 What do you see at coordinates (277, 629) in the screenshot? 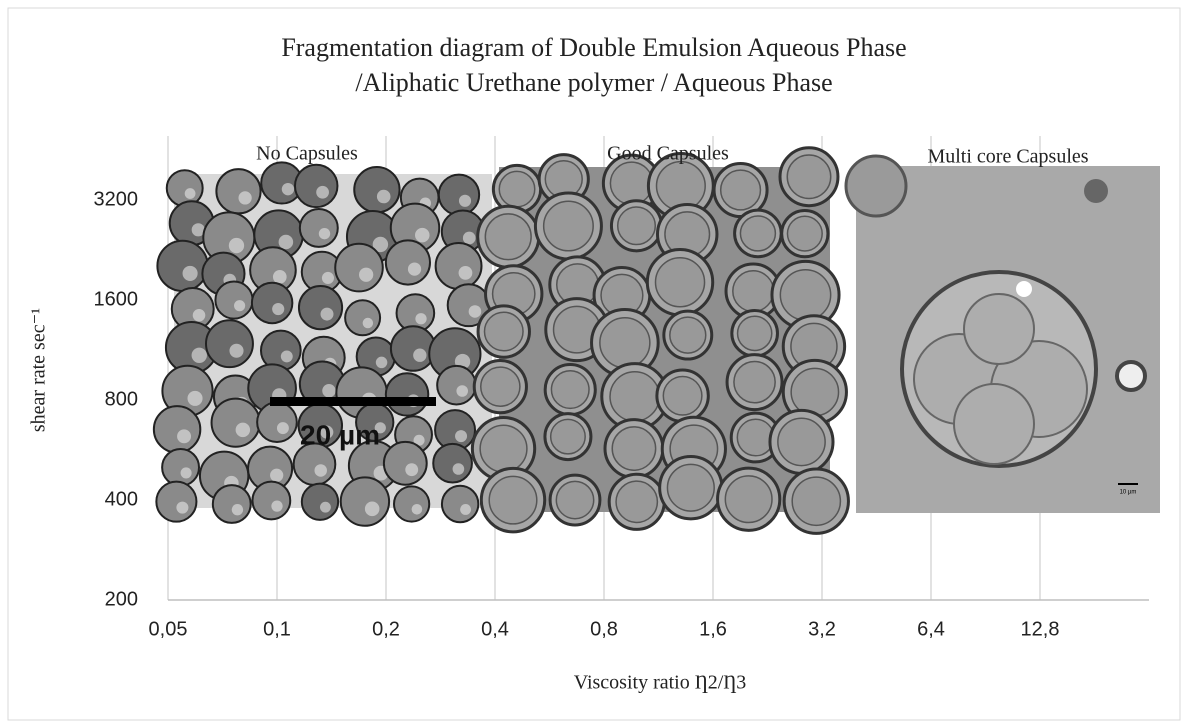
I see `x-tick-label: 0,1` at bounding box center [277, 629].